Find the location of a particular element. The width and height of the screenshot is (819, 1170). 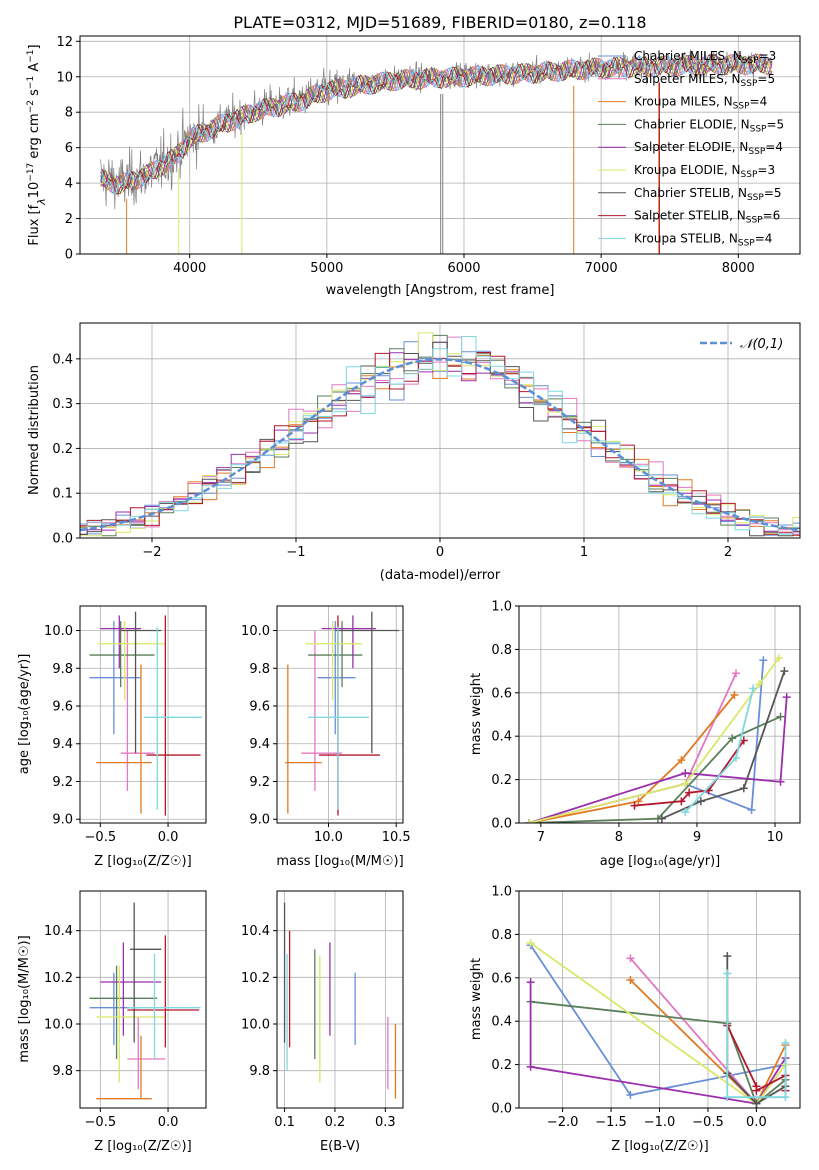

x-tick-label: 2 is located at coordinates (728, 552).